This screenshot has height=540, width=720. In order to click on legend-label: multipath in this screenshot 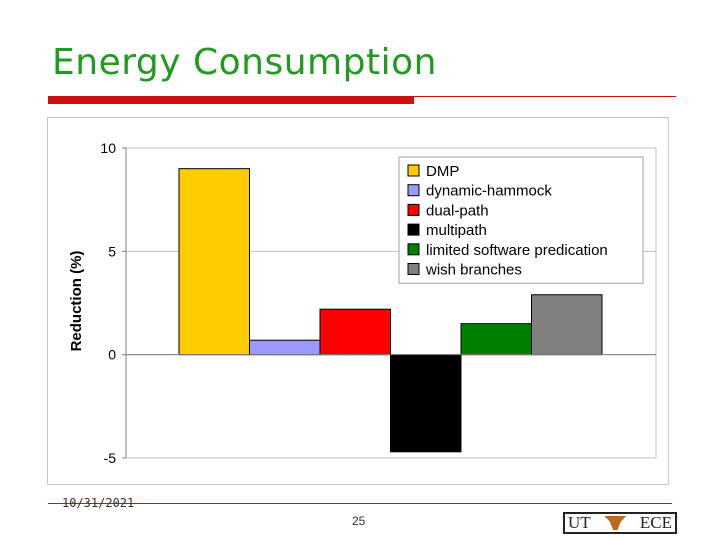, I will do `click(456, 230)`.